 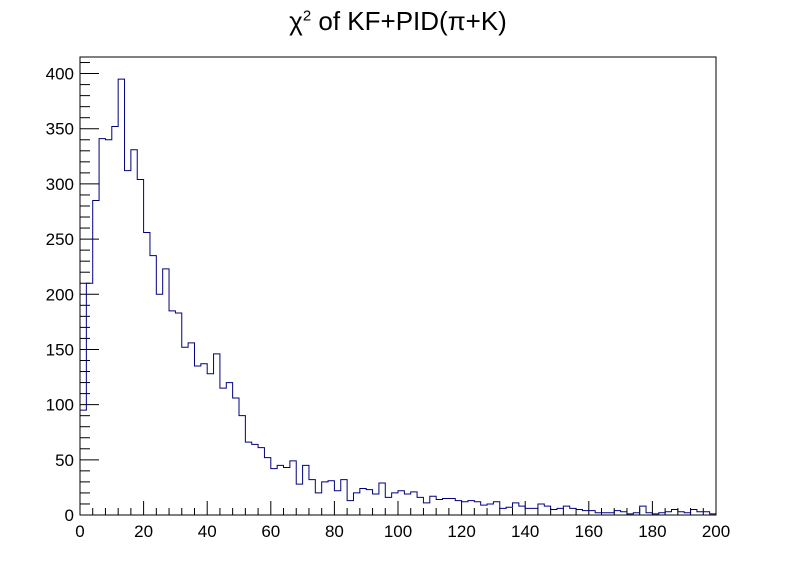 What do you see at coordinates (60, 74) in the screenshot?
I see `y-tick-label: 400` at bounding box center [60, 74].